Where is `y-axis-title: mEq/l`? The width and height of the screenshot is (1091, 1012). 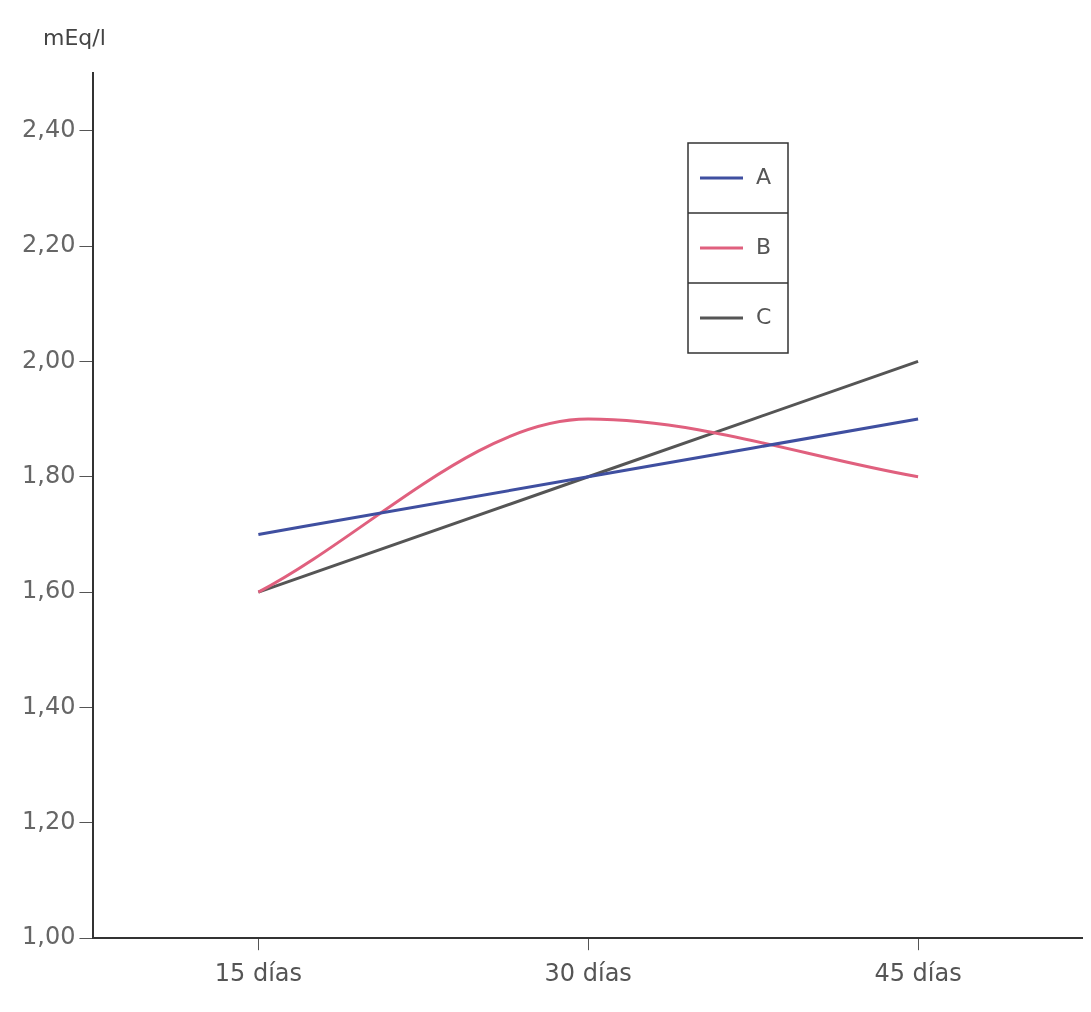 y-axis-title: mEq/l is located at coordinates (74, 37).